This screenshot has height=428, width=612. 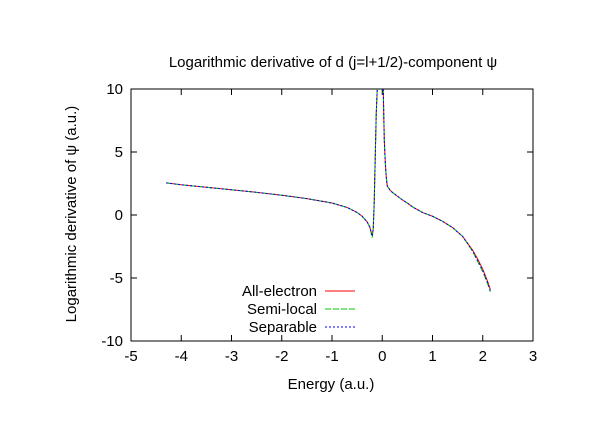 I want to click on x-tick-label: -4, so click(x=181, y=356).